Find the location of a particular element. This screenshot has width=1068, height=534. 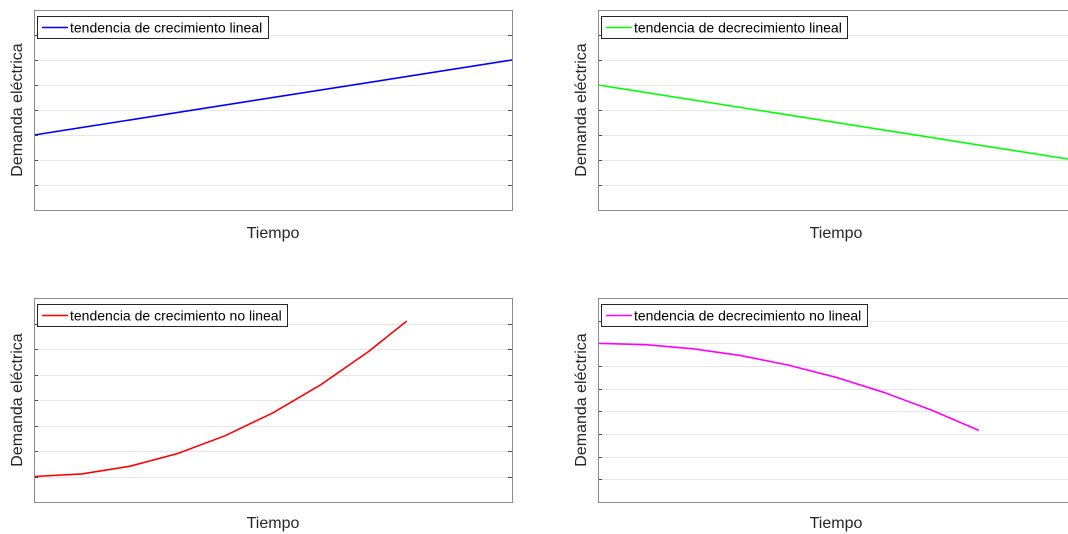

legend: tendencia de decrecimiento lineal is located at coordinates (724, 27).